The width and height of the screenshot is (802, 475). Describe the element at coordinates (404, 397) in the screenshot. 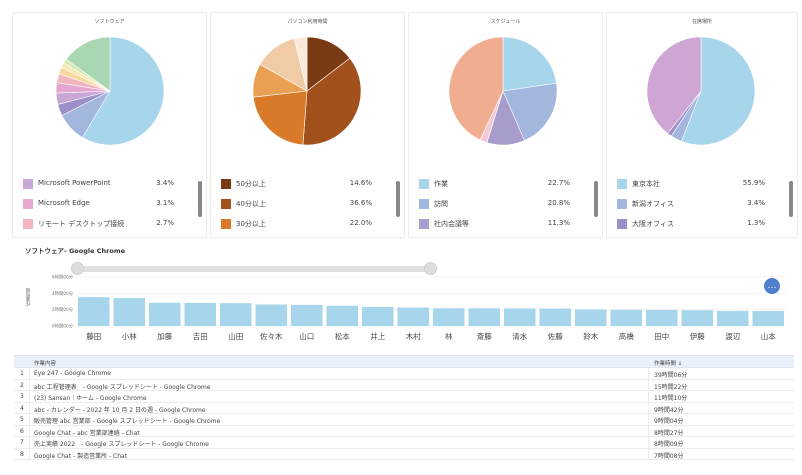

I see `table-row: 3 (23) Sansan｜ホーム - Google Chrome 11時間10分` at that location.